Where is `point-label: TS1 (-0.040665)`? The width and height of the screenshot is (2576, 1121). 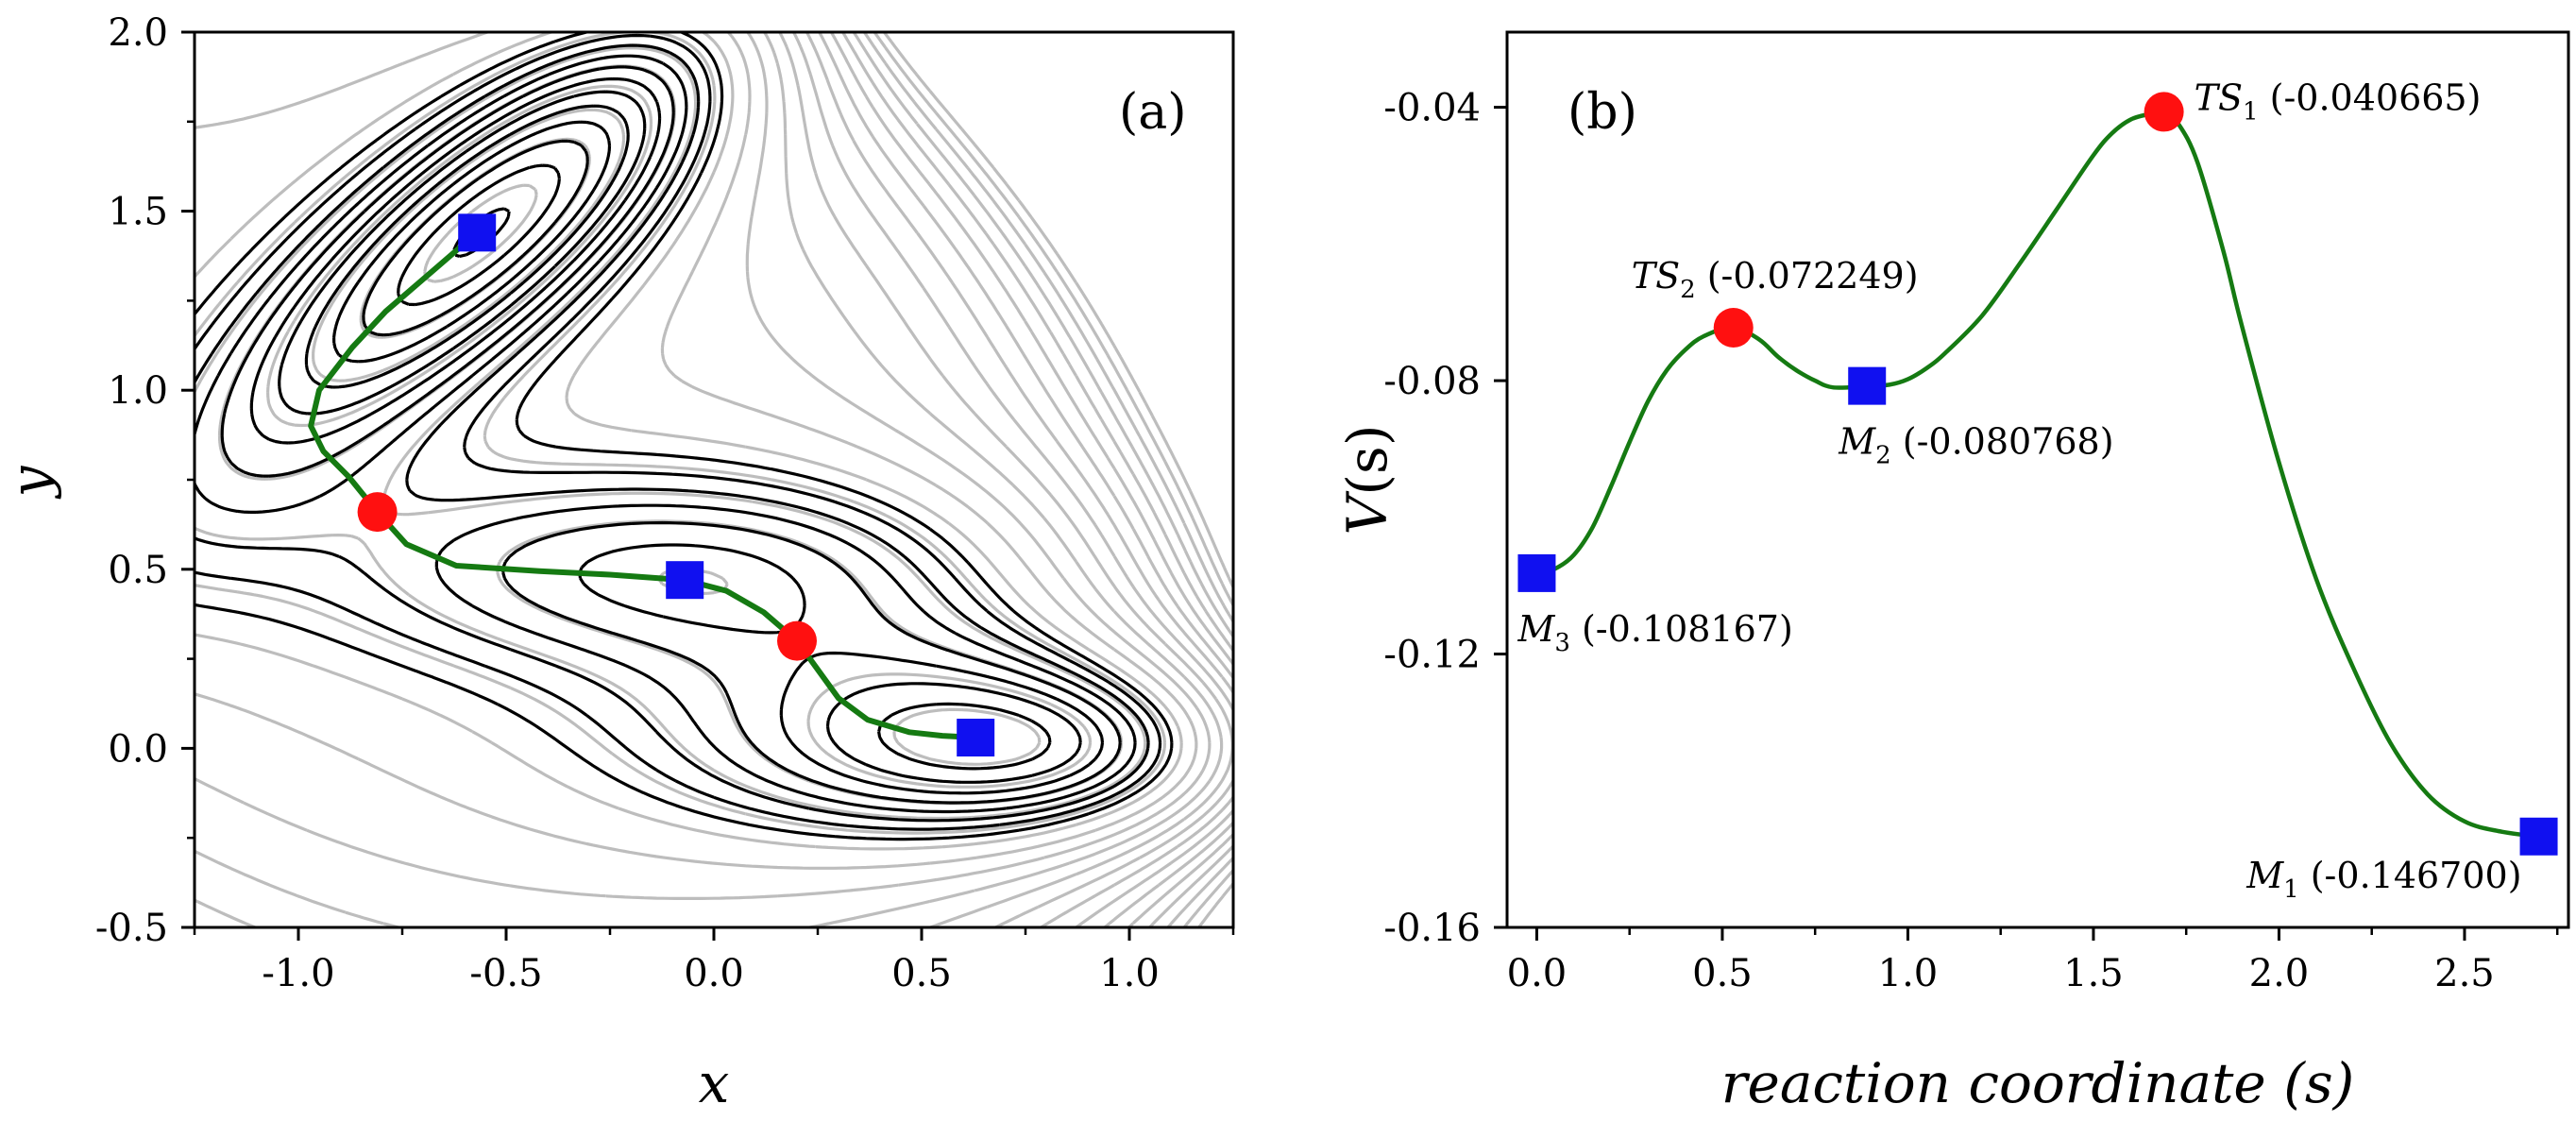
point-label: TS1 (-0.040665) is located at coordinates (2338, 101).